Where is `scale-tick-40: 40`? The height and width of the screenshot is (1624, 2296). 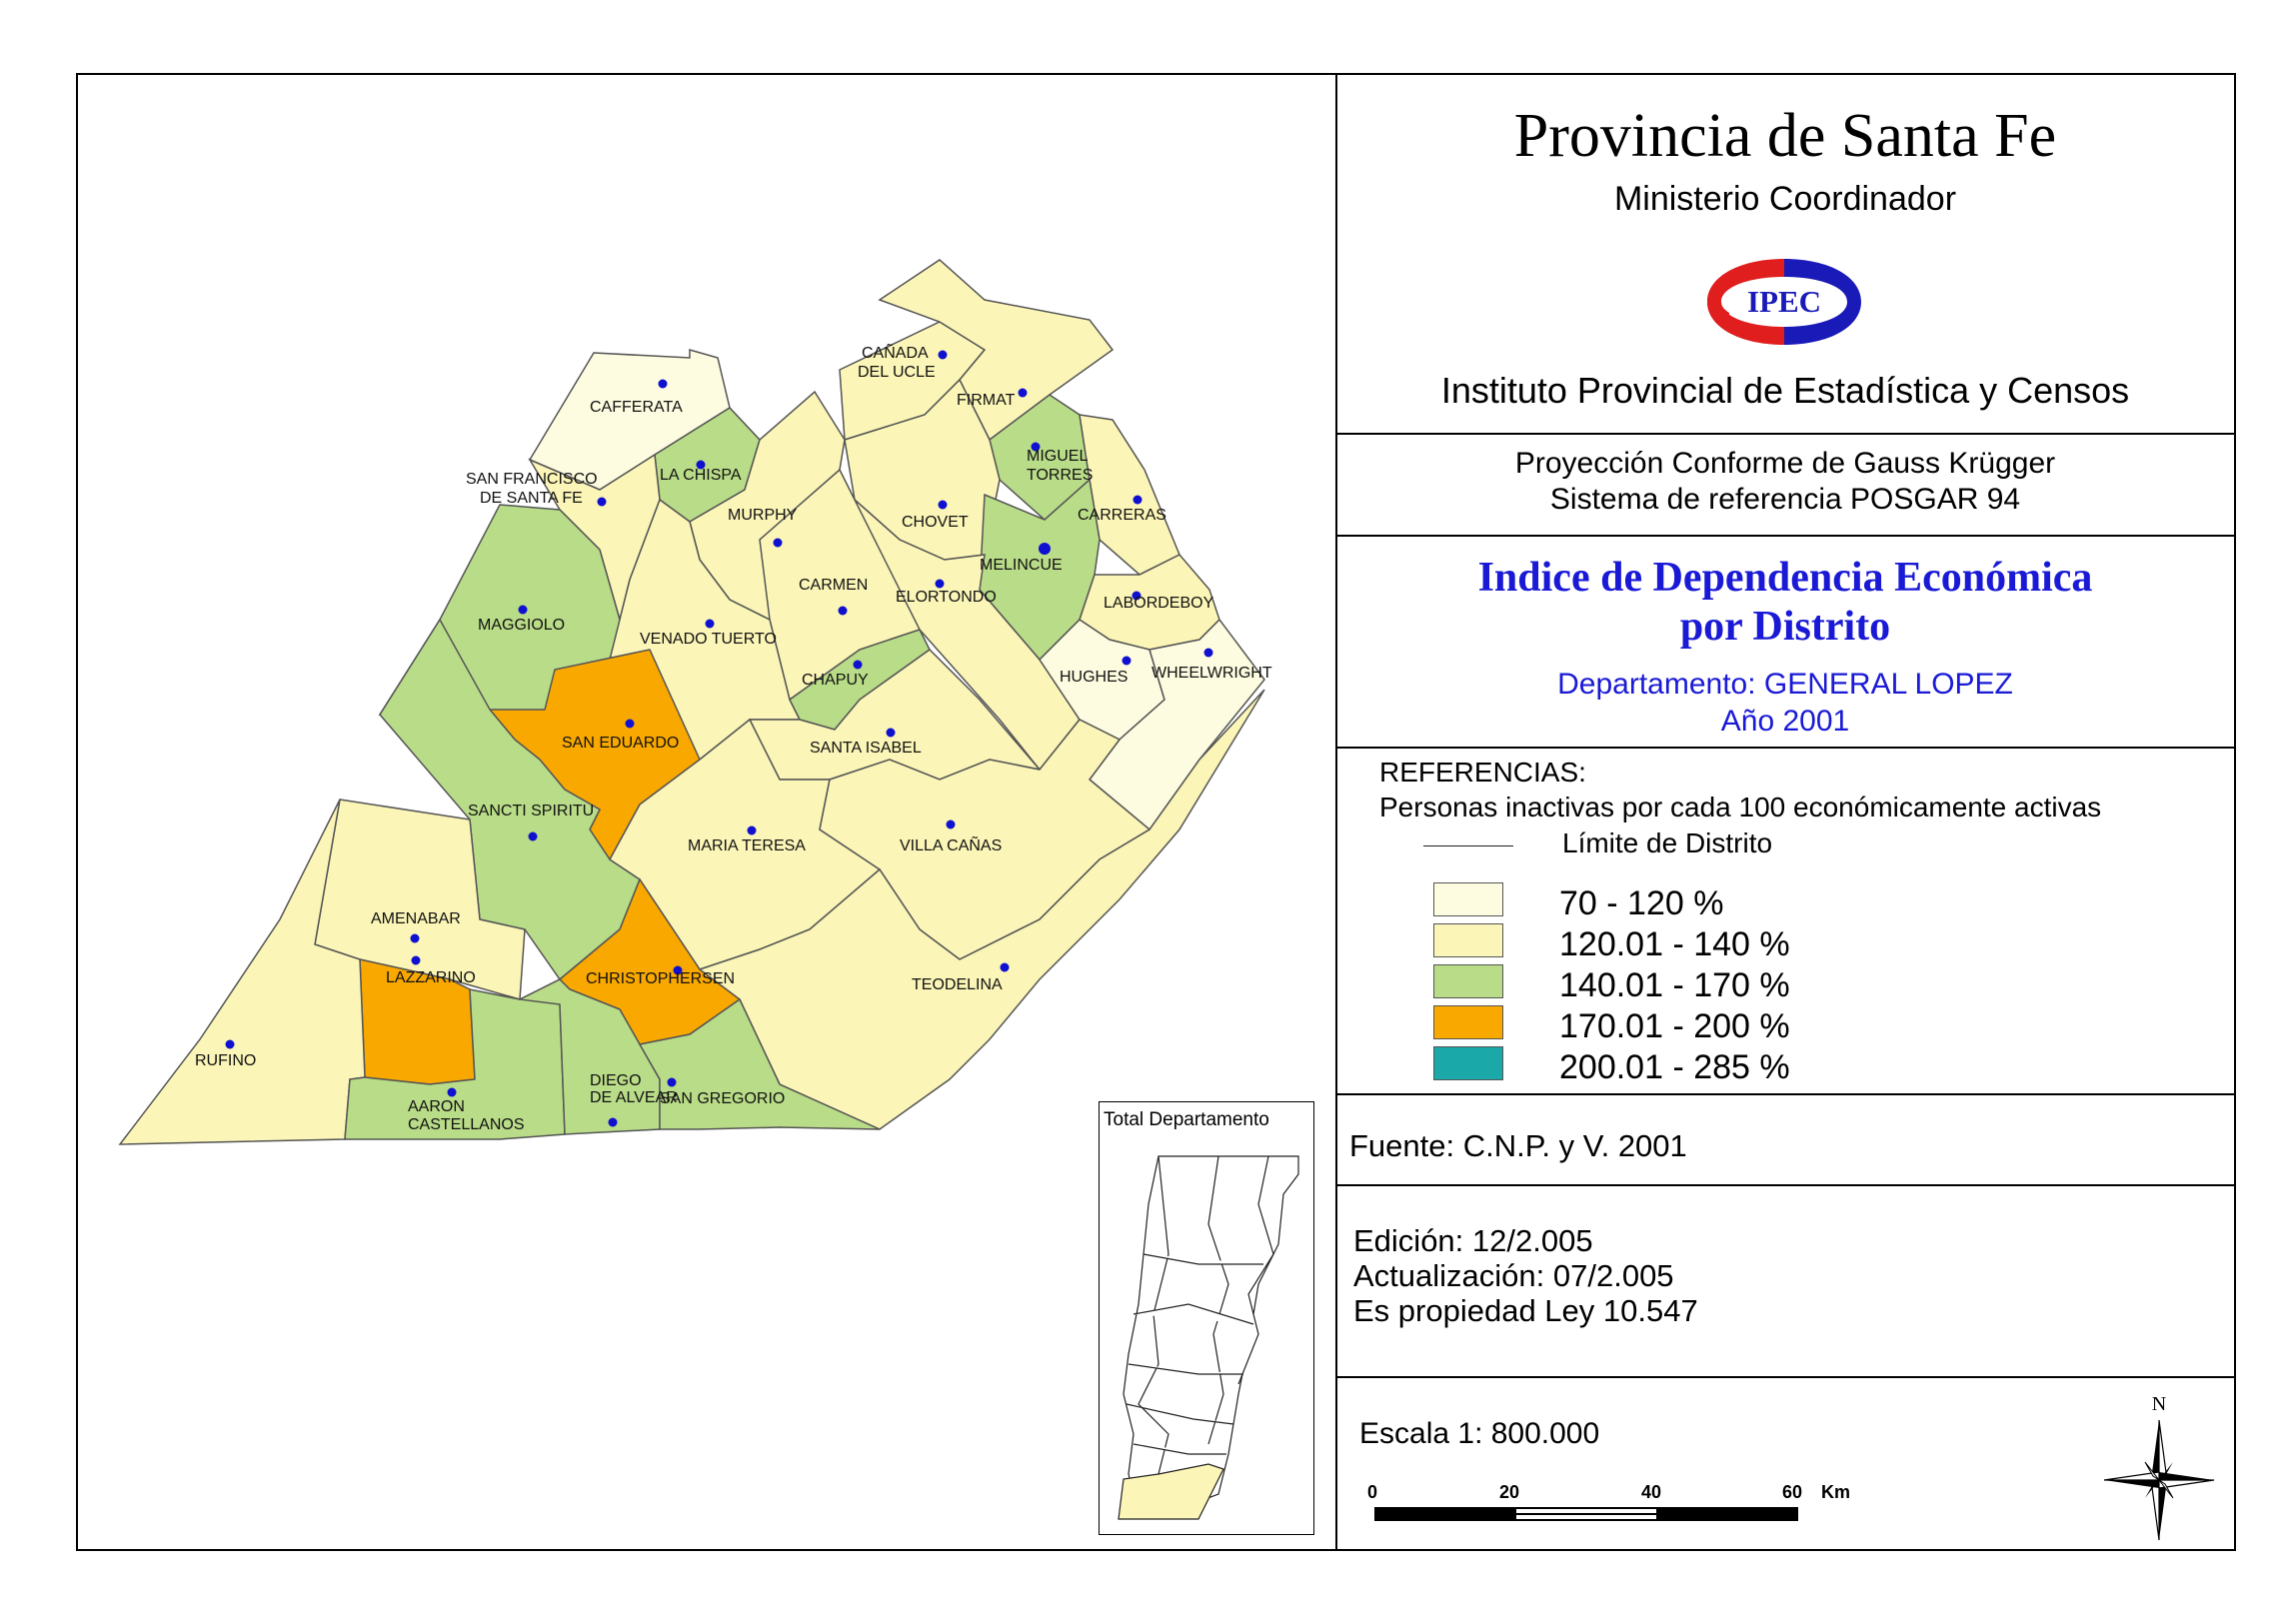 scale-tick-40: 40 is located at coordinates (1651, 1492).